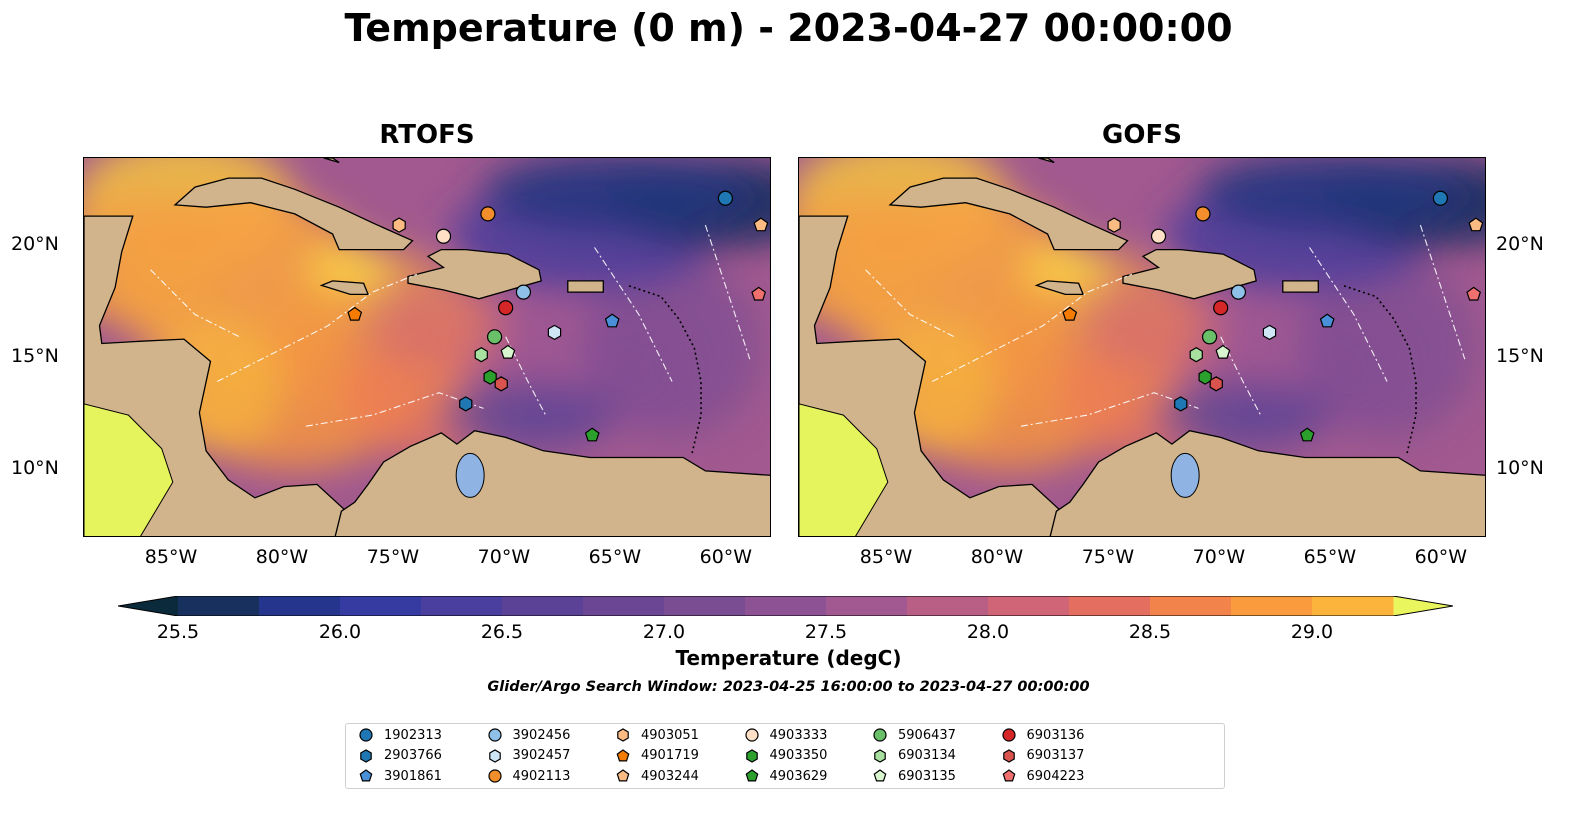 The width and height of the screenshot is (1577, 827). What do you see at coordinates (670, 776) in the screenshot?
I see `legend-label: 4903244` at bounding box center [670, 776].